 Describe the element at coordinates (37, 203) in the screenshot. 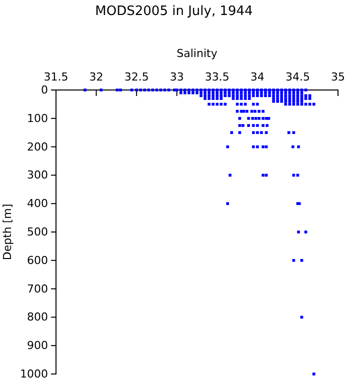

I see `y-tick-label: 400` at that location.